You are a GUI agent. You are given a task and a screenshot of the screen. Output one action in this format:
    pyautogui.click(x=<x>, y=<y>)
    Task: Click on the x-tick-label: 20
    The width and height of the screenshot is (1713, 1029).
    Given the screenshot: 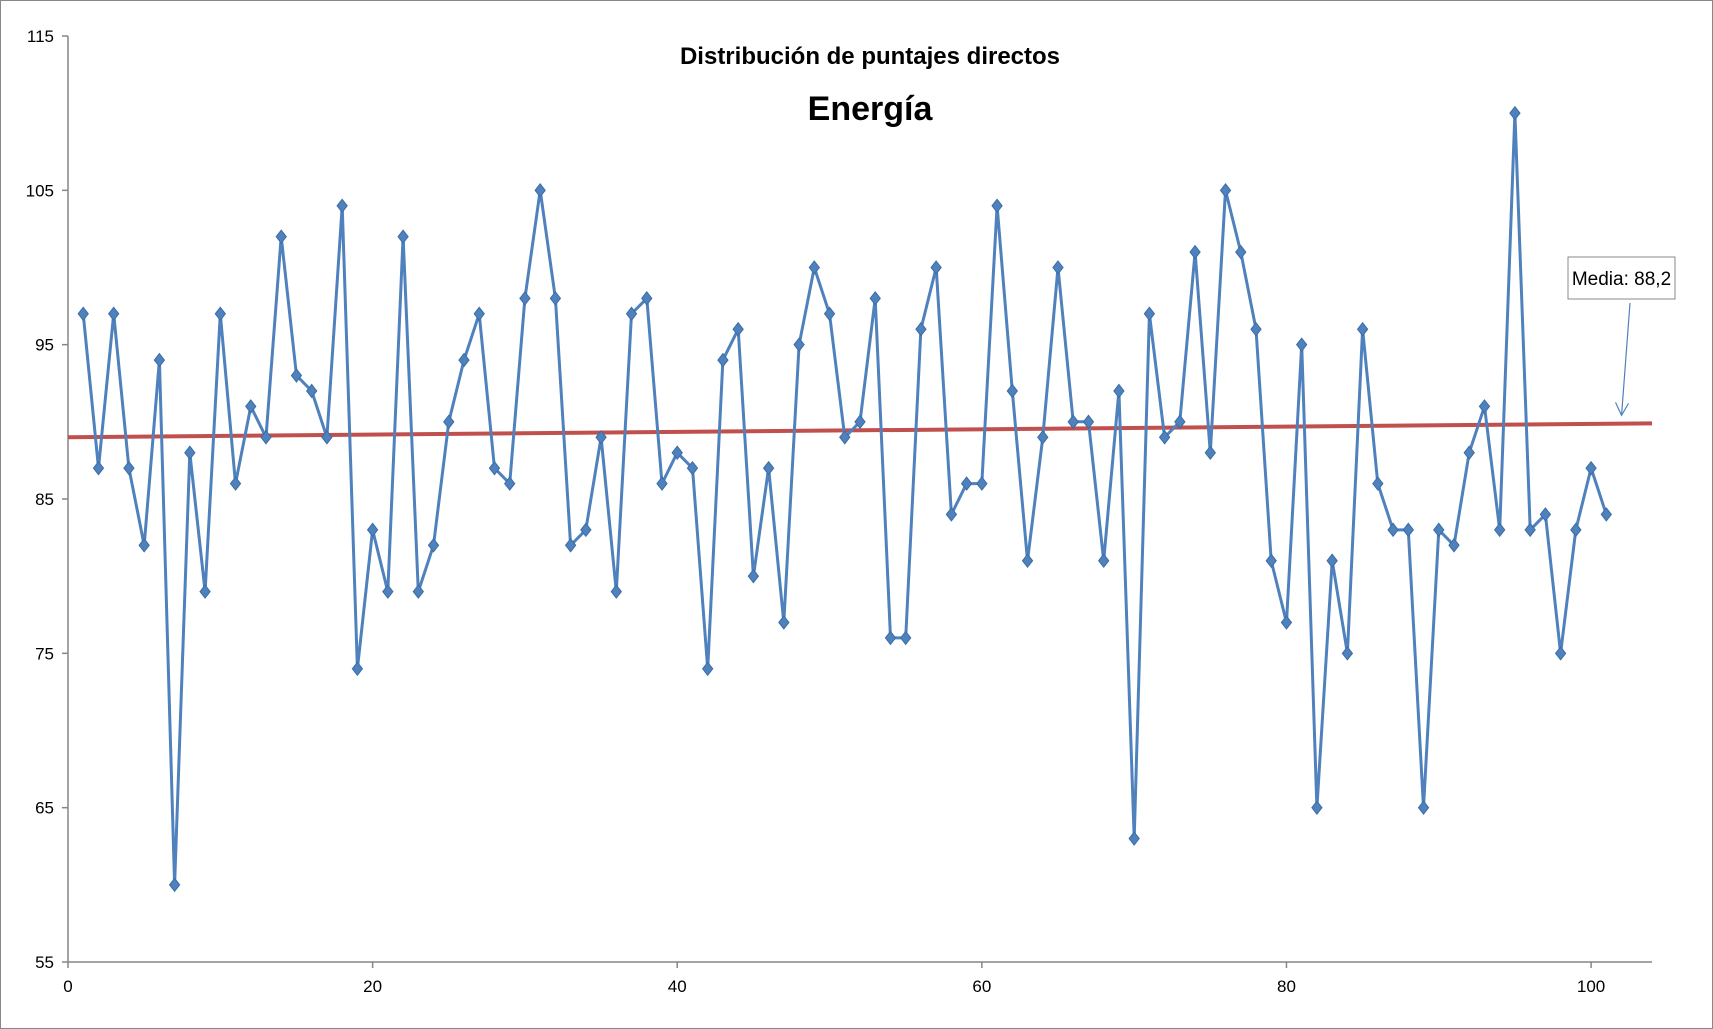 What is the action you would take?
    pyautogui.click(x=372, y=986)
    